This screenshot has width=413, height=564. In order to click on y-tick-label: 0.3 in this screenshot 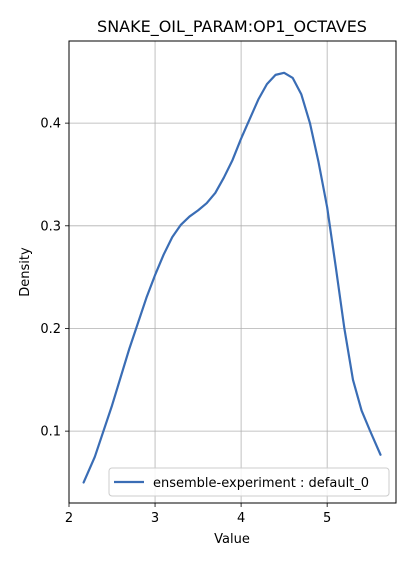, I will do `click(50, 226)`.